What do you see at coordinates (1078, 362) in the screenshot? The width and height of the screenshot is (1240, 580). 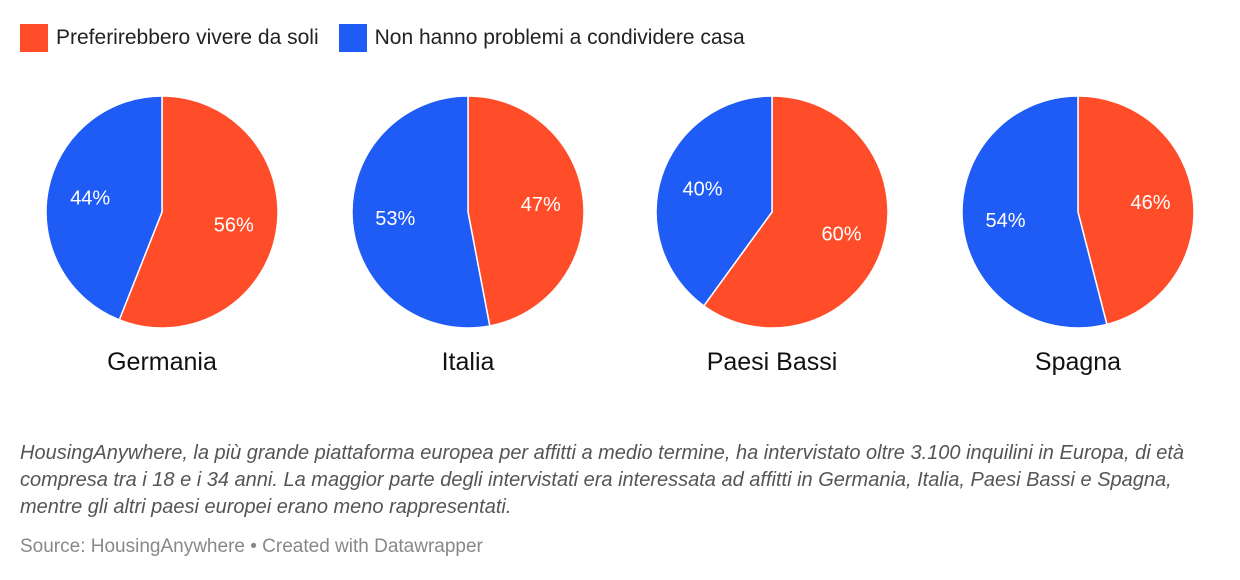 I see `chart-title-spagna: Spagna` at bounding box center [1078, 362].